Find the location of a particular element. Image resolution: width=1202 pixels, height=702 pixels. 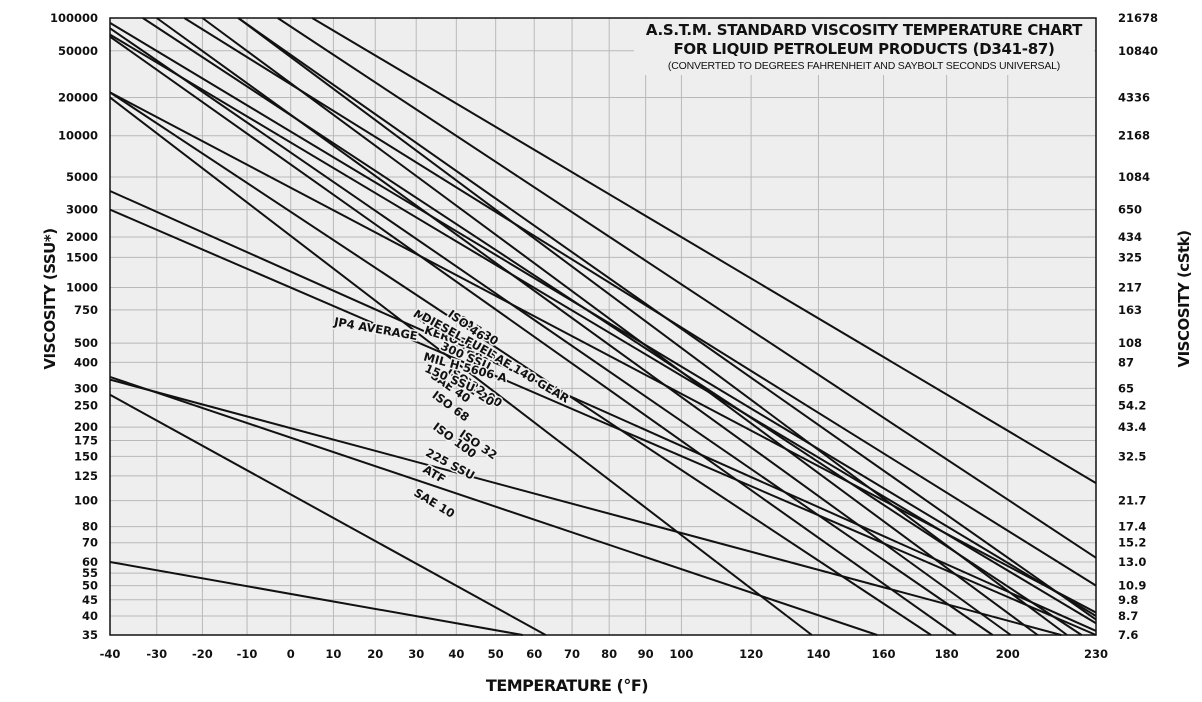

y-tick-label-left: 1500 is located at coordinates (82, 257).